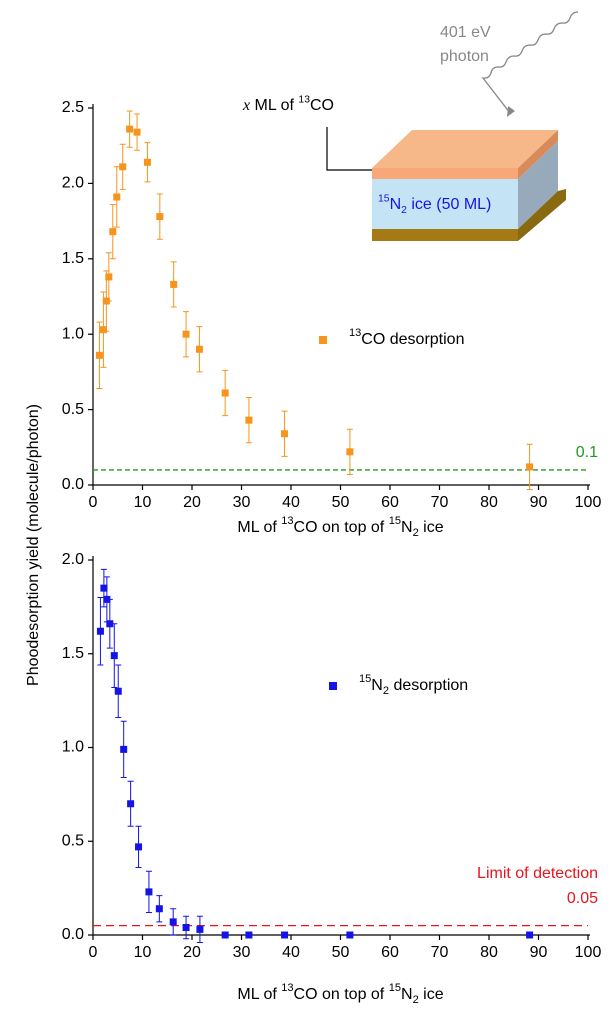 The image size is (613, 1009). I want to click on substrate-front, so click(445, 235).